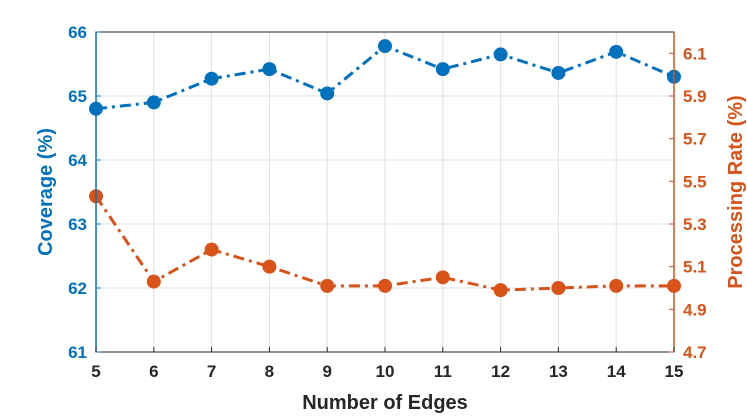  Describe the element at coordinates (695, 309) in the screenshot. I see `right-y-tick-label: 4.9` at that location.